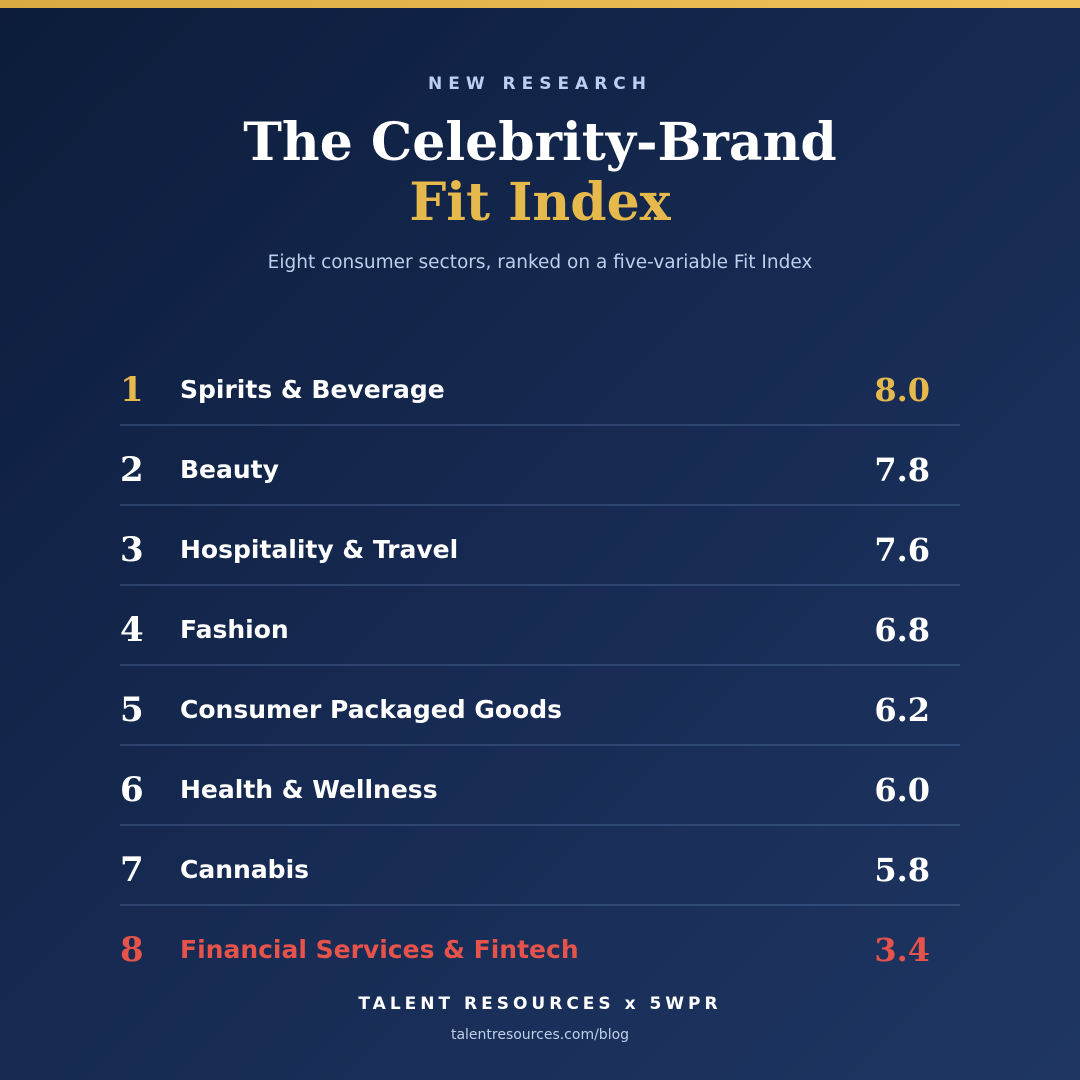 This screenshot has height=1080, width=1080. Describe the element at coordinates (234, 629) in the screenshot. I see `sector-name: Fashion` at that location.